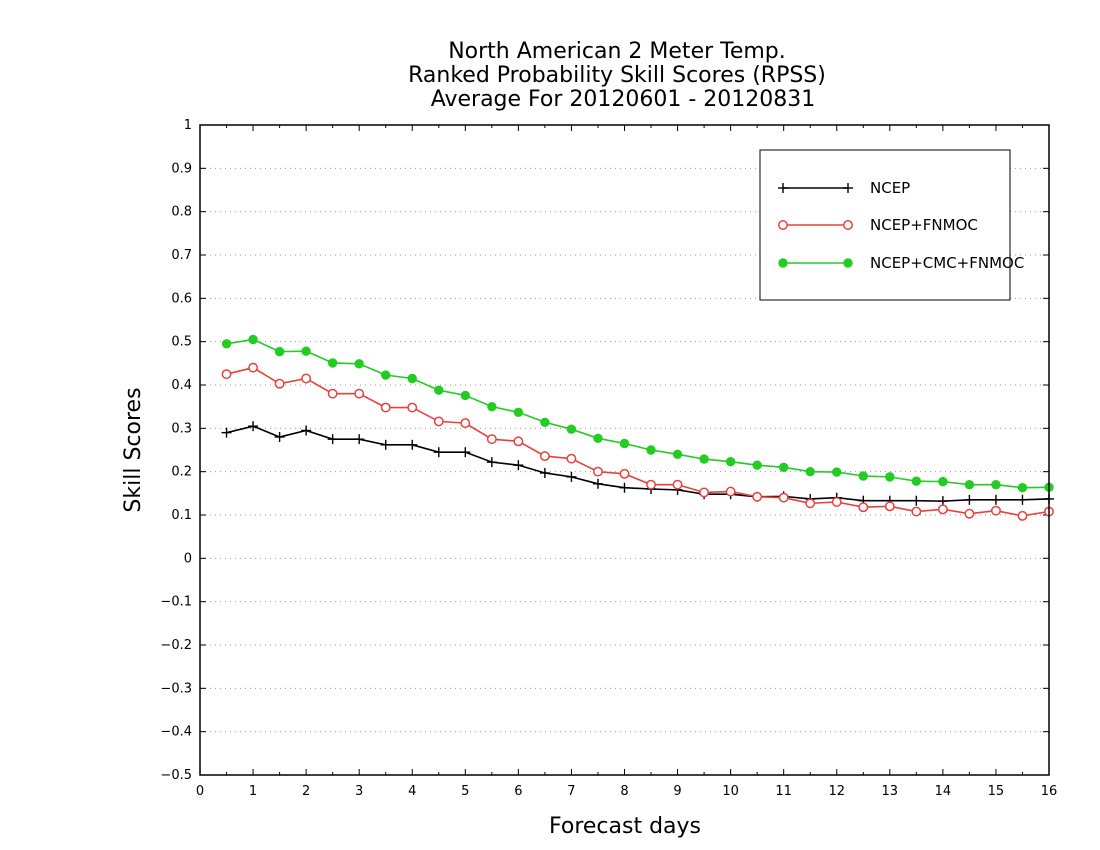 The width and height of the screenshot is (1100, 850). What do you see at coordinates (624, 791) in the screenshot?
I see `x-tick-label: 8` at bounding box center [624, 791].